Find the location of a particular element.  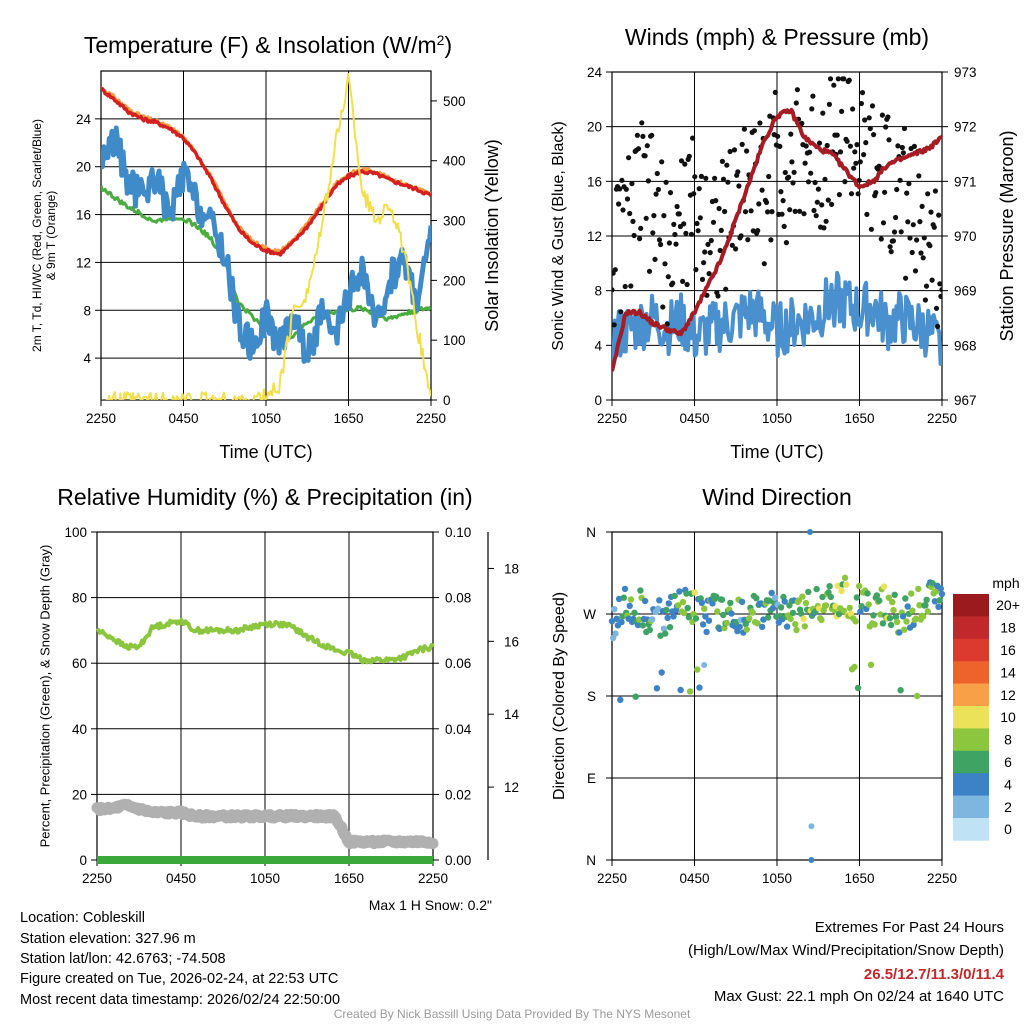

colorbar-label: 14 is located at coordinates (1008, 672).